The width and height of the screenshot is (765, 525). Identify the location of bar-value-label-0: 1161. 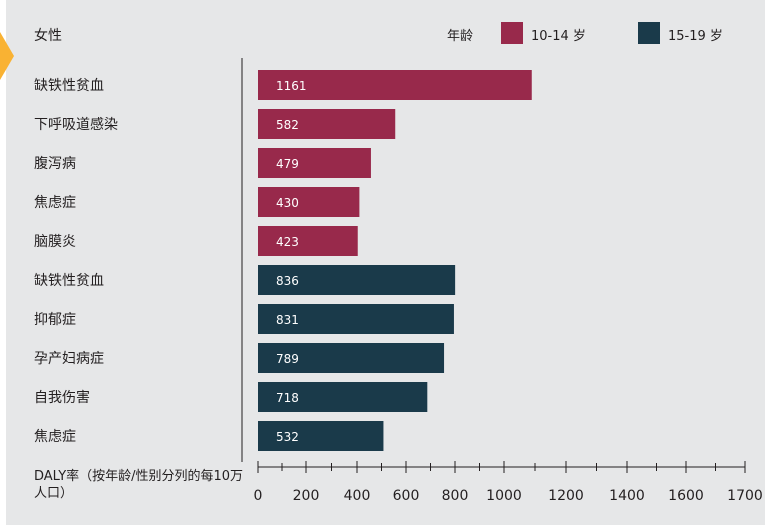
(291, 86).